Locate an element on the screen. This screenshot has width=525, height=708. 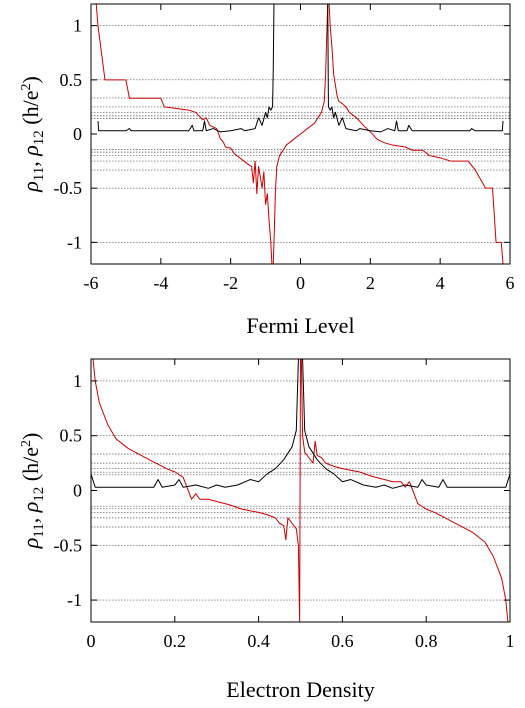
x-tick-label: -6 is located at coordinates (91, 283).